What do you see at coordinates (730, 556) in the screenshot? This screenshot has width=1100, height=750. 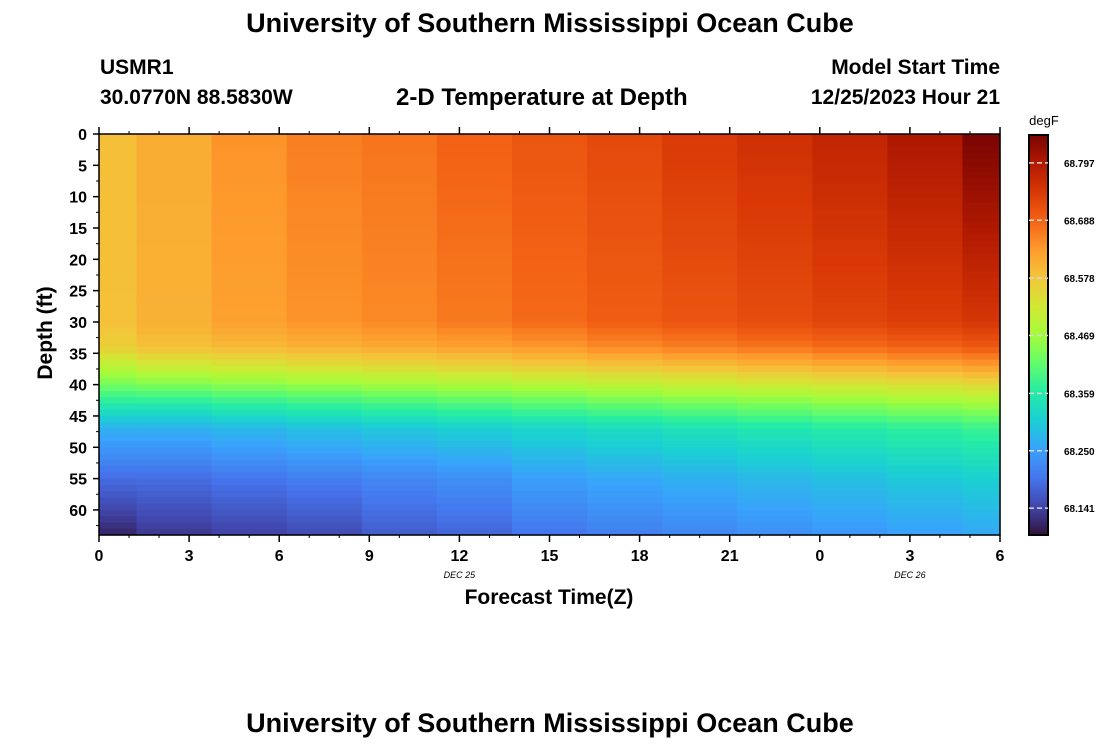 I see `x-tick-label: 21` at bounding box center [730, 556].